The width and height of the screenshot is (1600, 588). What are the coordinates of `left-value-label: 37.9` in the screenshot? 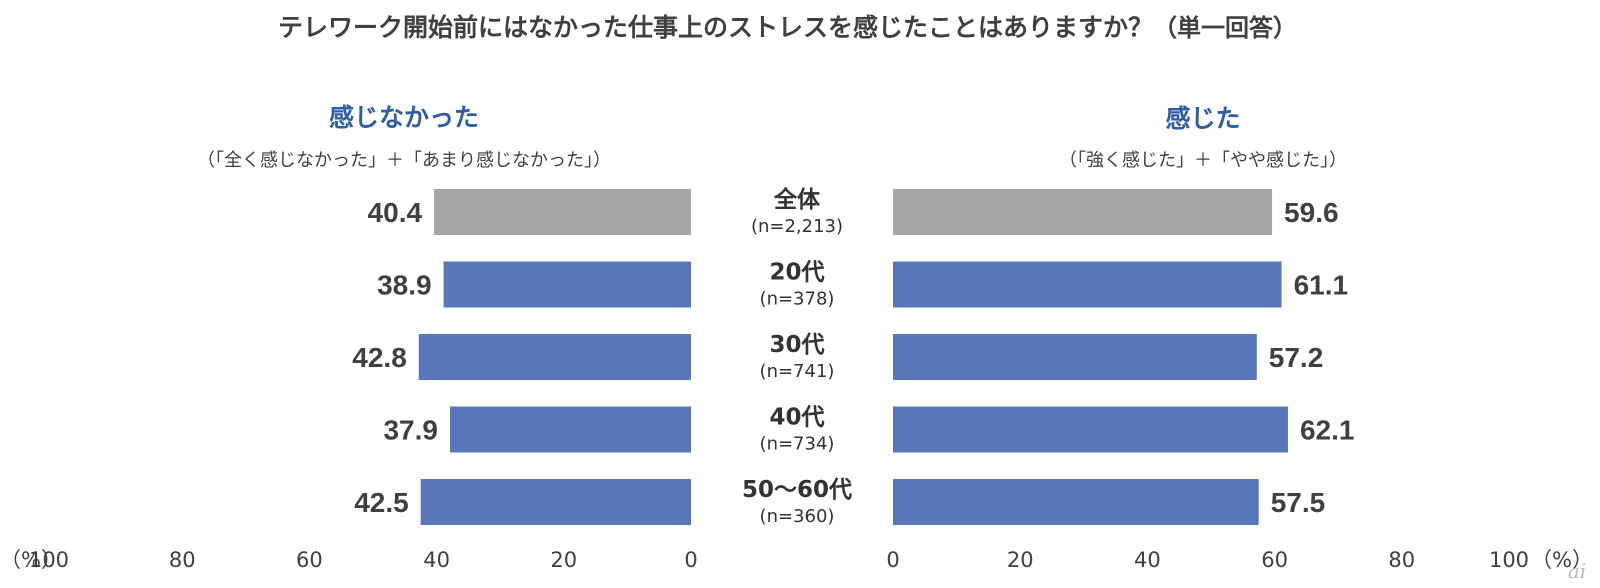 It's located at (410, 430).